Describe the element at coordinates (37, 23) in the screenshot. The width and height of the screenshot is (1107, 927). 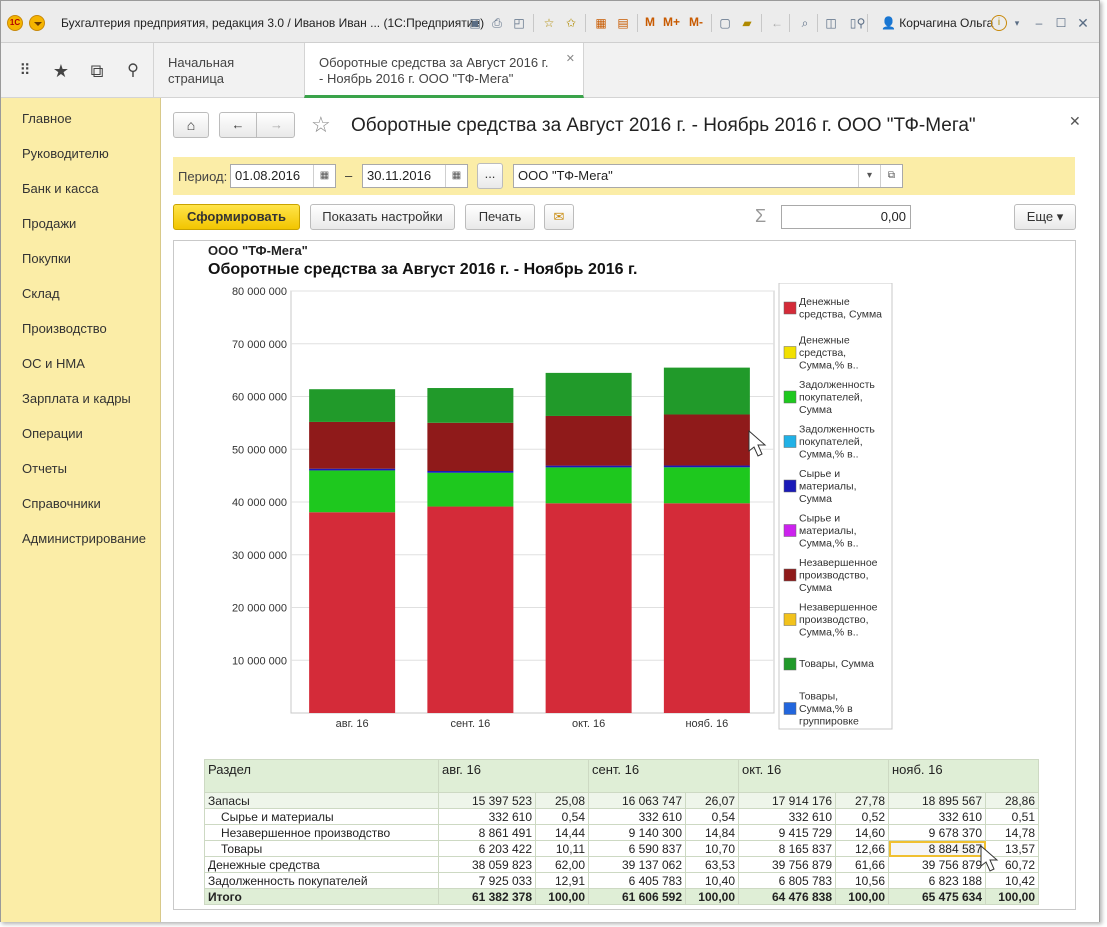
I see `main-menu-icon` at that location.